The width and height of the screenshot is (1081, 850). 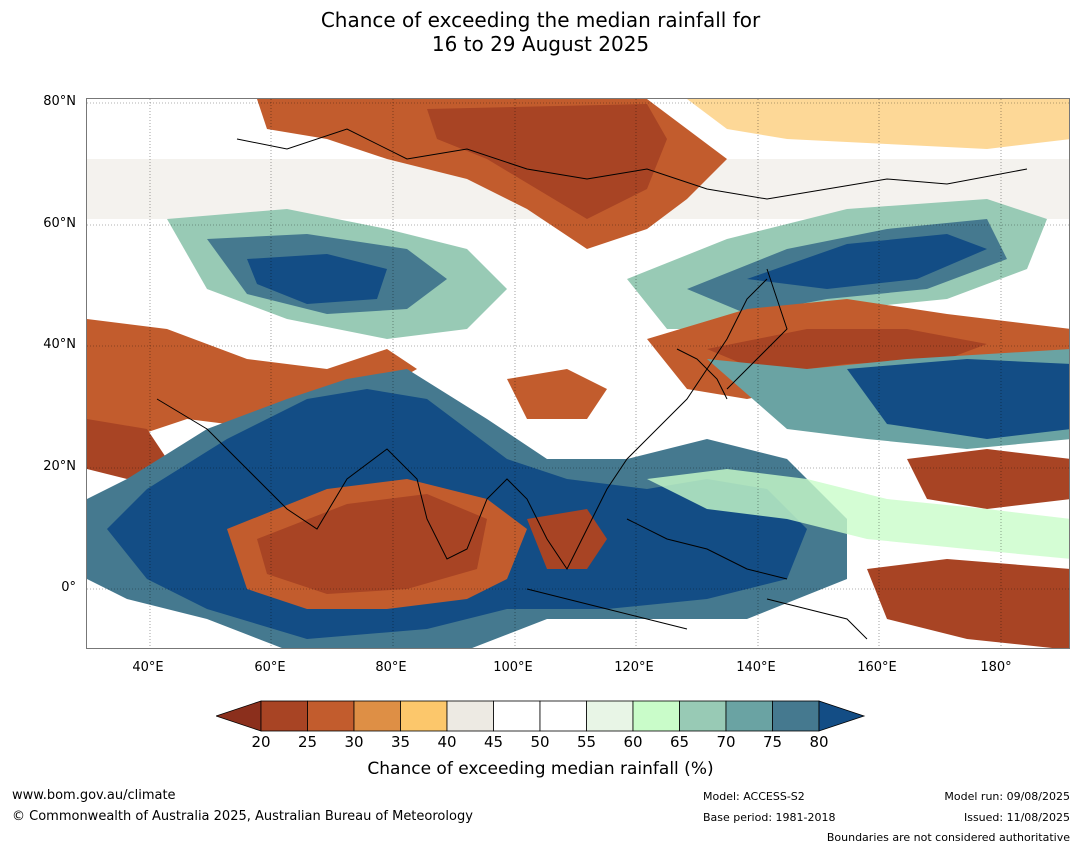 I want to click on lon-label-120e: 120°E, so click(x=634, y=667).